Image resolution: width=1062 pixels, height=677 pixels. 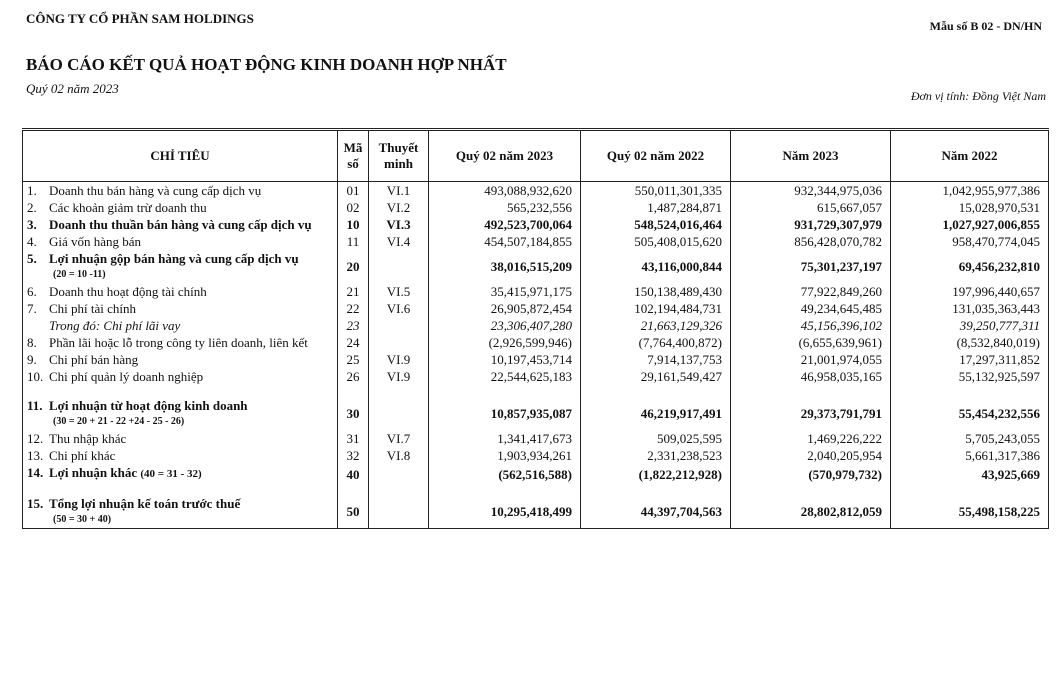 What do you see at coordinates (655, 224) in the screenshot?
I see `value-cell: 548,524,016,464` at bounding box center [655, 224].